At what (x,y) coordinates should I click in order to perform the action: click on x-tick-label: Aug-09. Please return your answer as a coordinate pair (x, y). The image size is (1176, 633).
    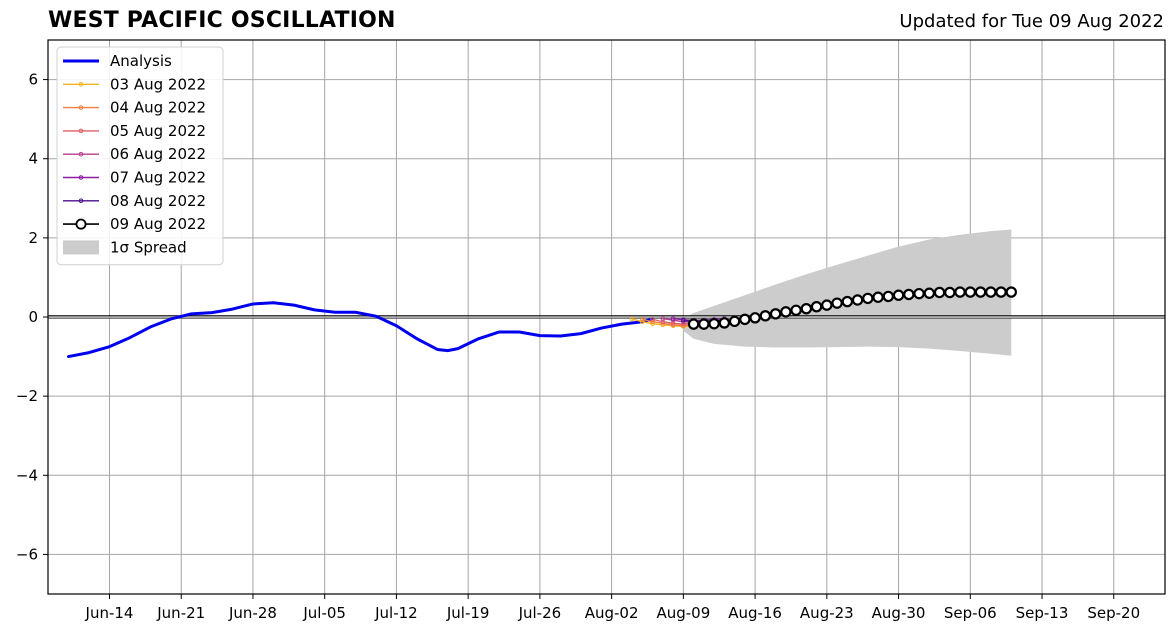
    Looking at the image, I should click on (683, 613).